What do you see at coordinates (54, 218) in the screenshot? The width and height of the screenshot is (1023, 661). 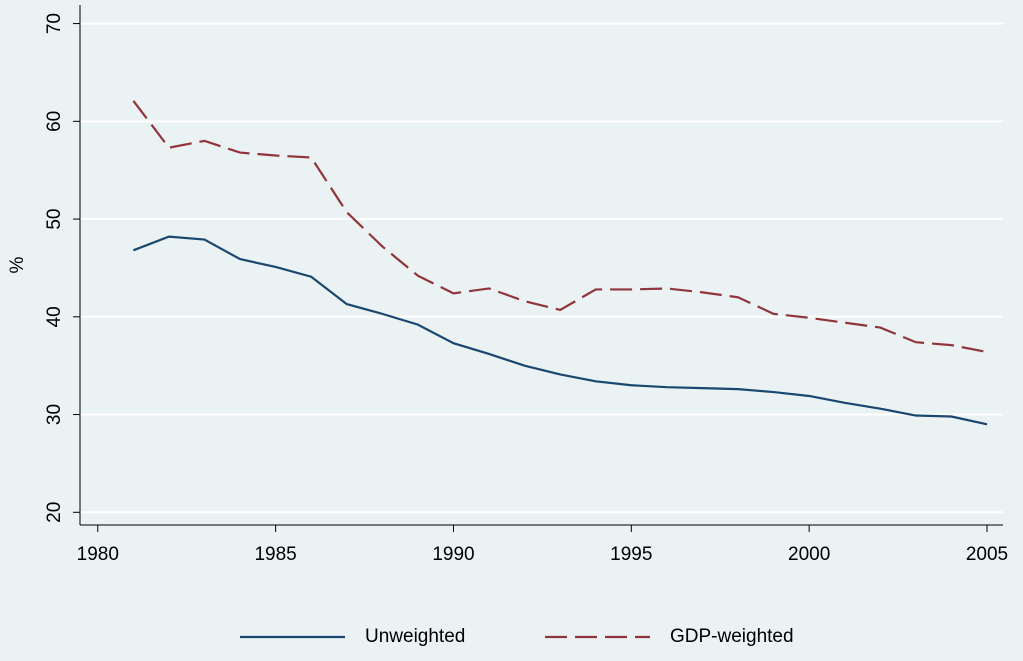 I see `y-tick-label: 50` at bounding box center [54, 218].